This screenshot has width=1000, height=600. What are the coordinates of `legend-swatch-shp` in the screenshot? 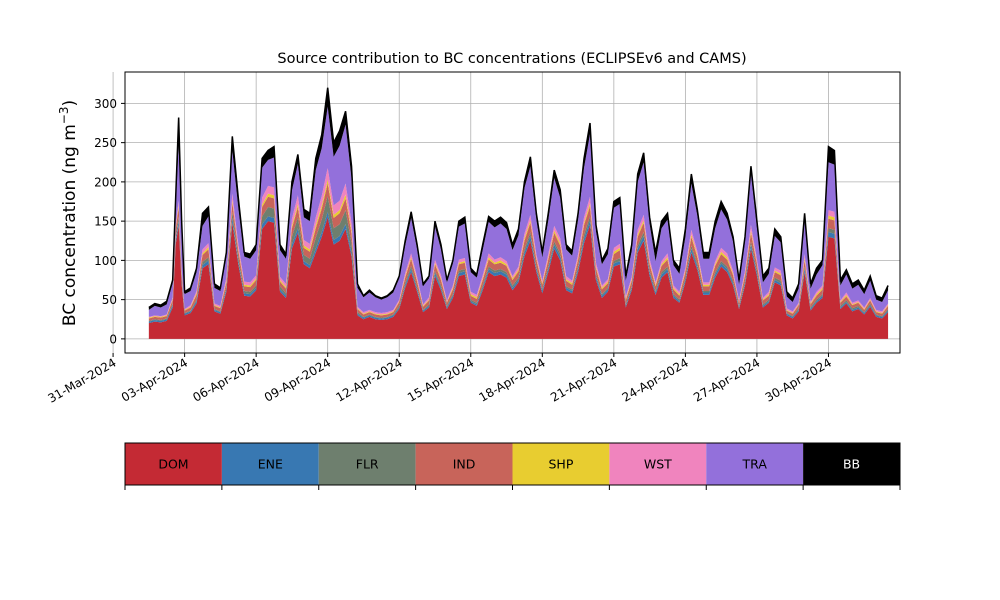 It's located at (561, 464).